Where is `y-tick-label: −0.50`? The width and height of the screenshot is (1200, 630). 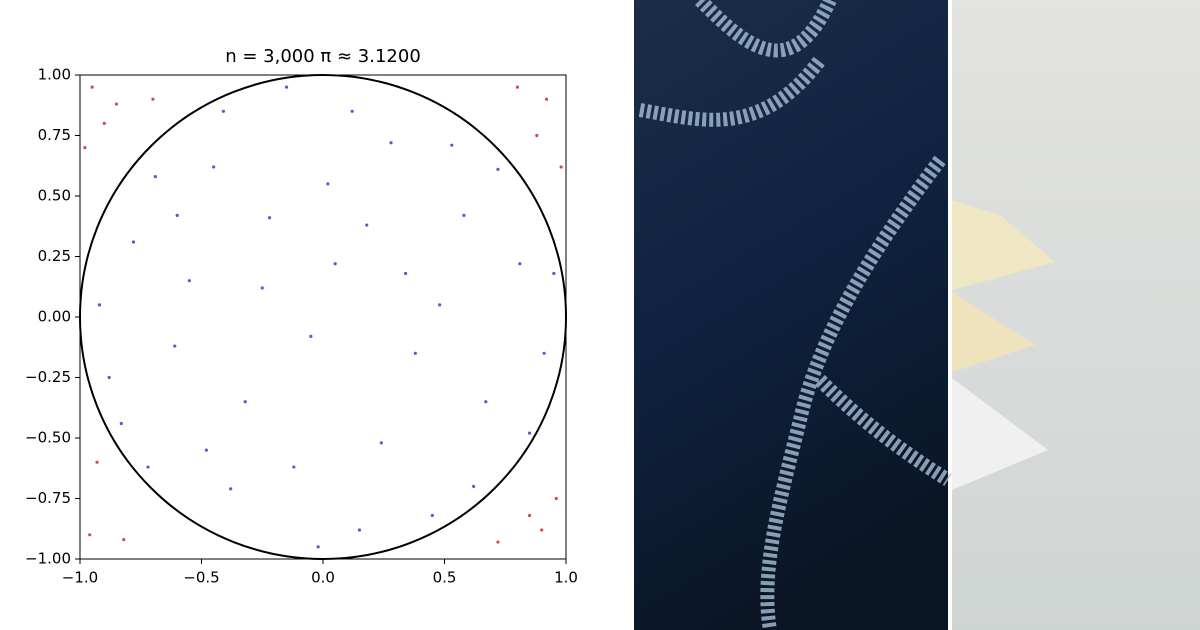
y-tick-label: −0.50 is located at coordinates (48, 438).